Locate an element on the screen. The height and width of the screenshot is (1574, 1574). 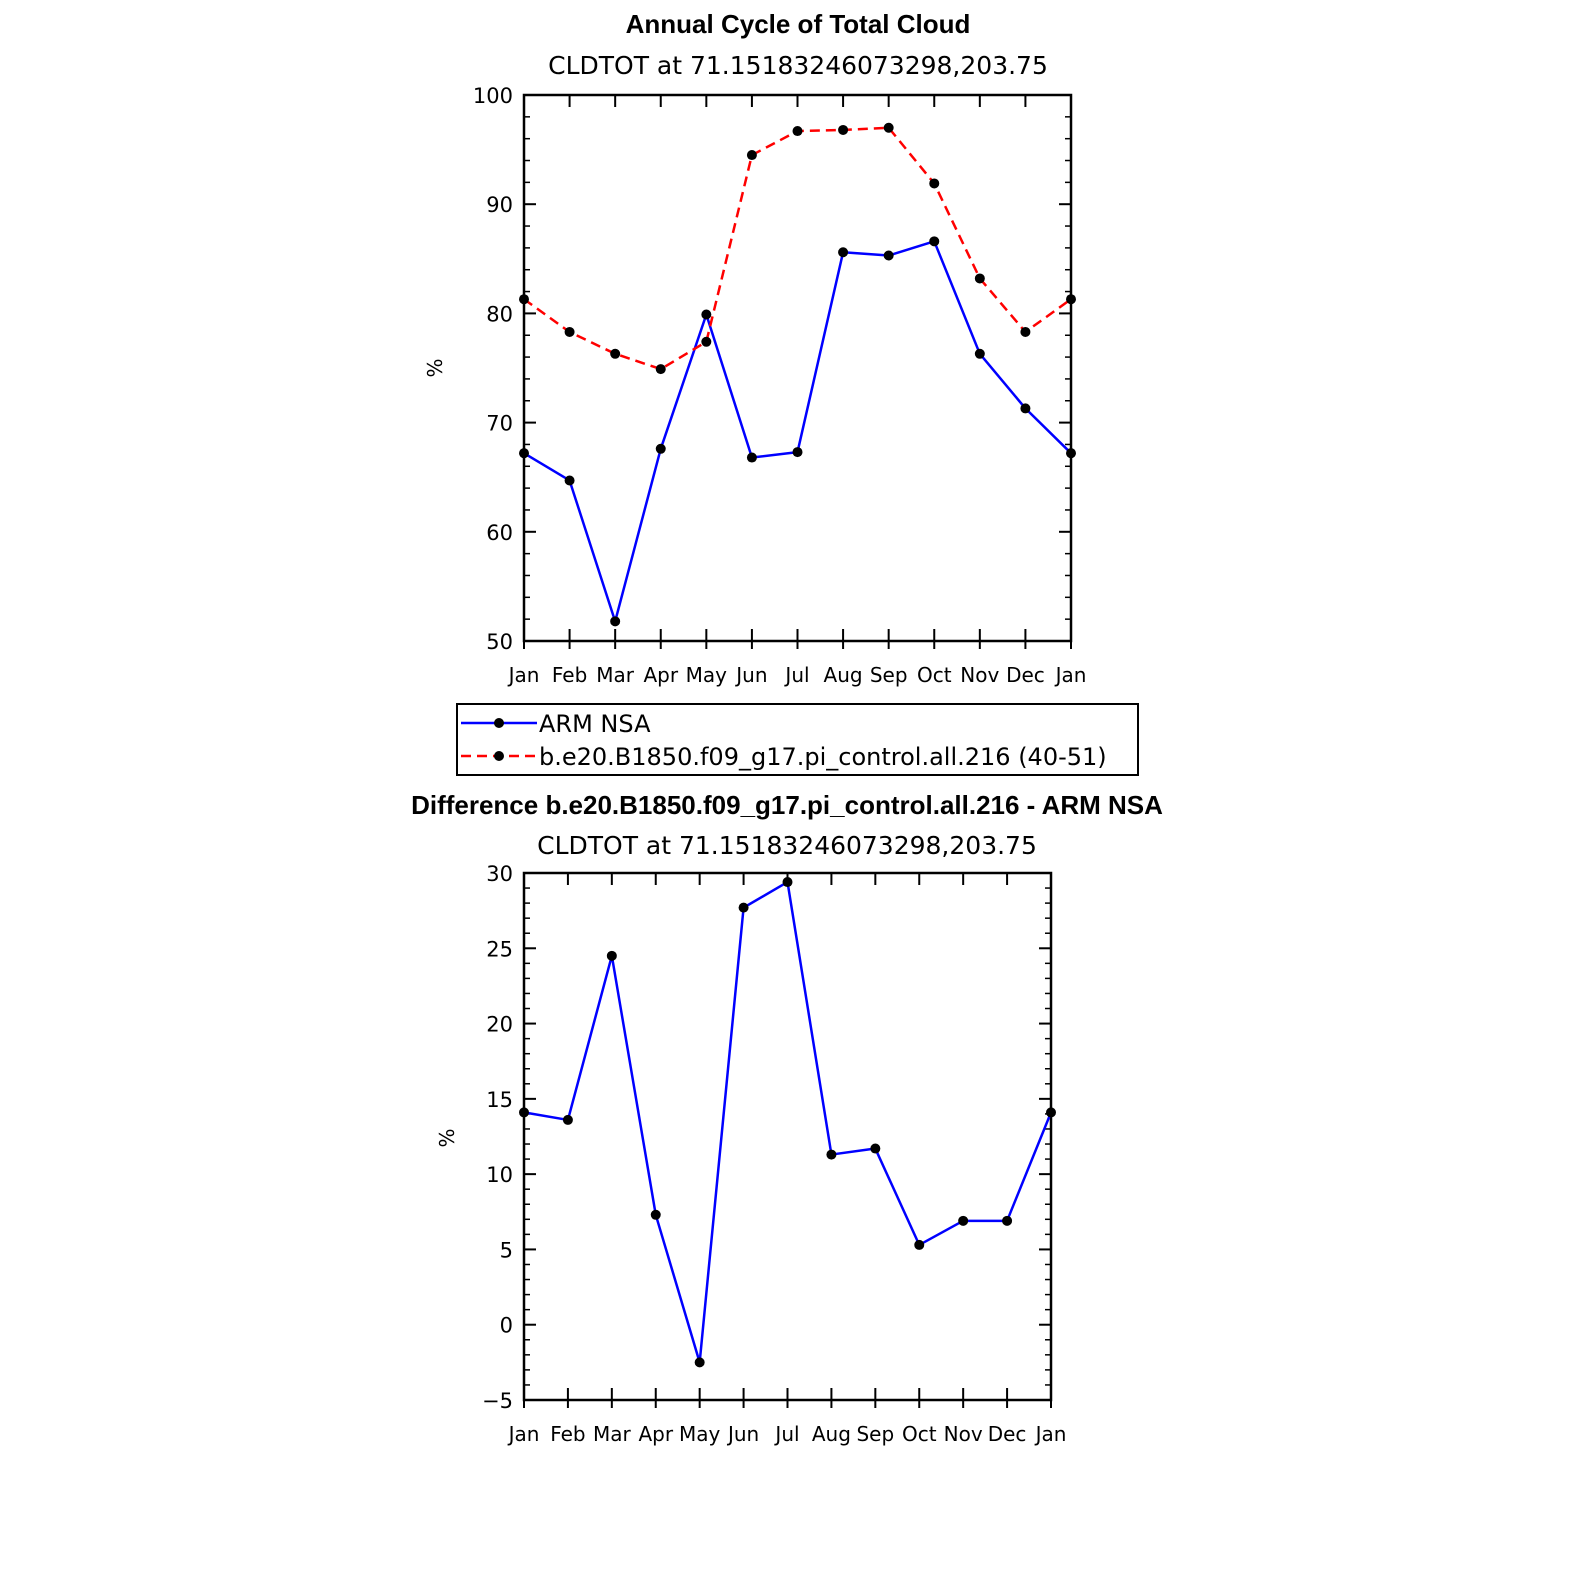
legend-label-arm-nsa: ARM NSA is located at coordinates (595, 724).